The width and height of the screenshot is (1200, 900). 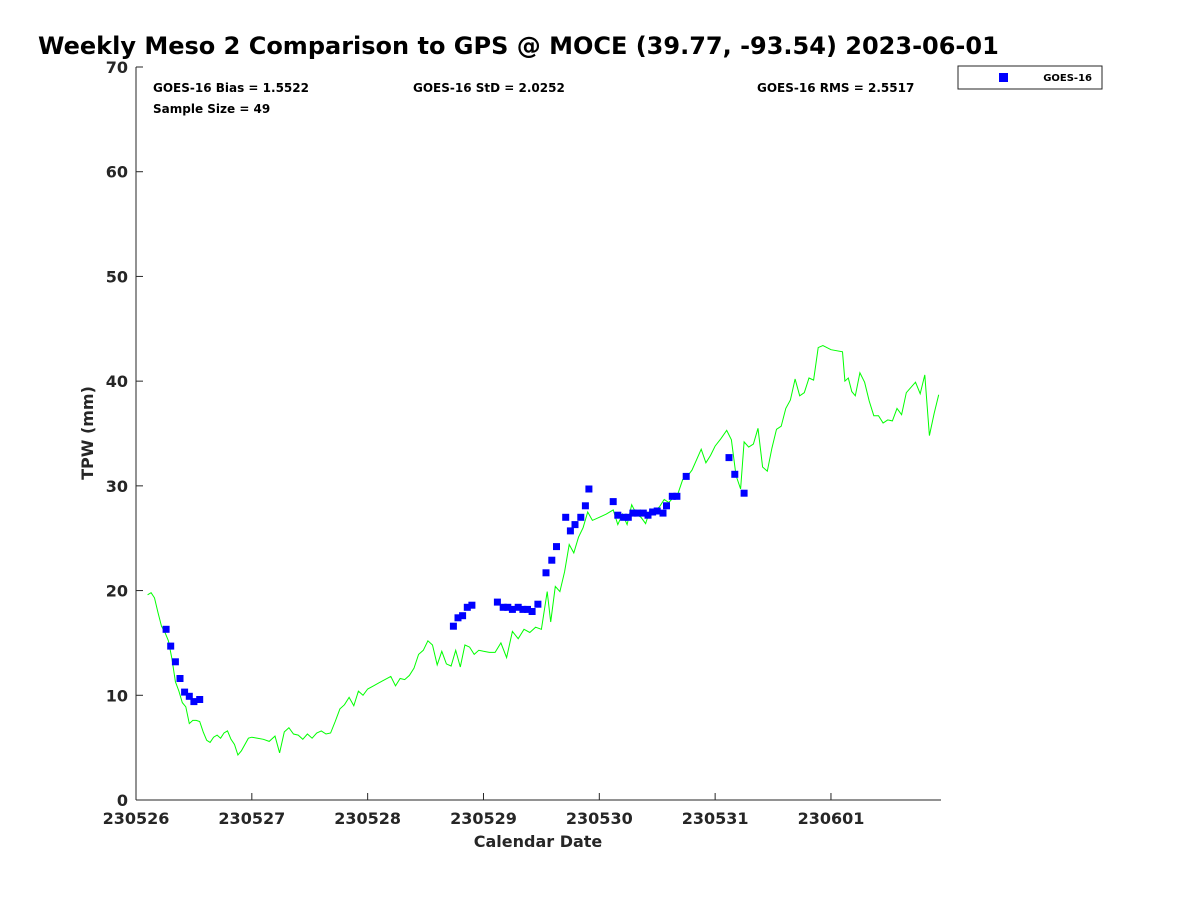 What do you see at coordinates (1003, 77) in the screenshot?
I see `legend-marker` at bounding box center [1003, 77].